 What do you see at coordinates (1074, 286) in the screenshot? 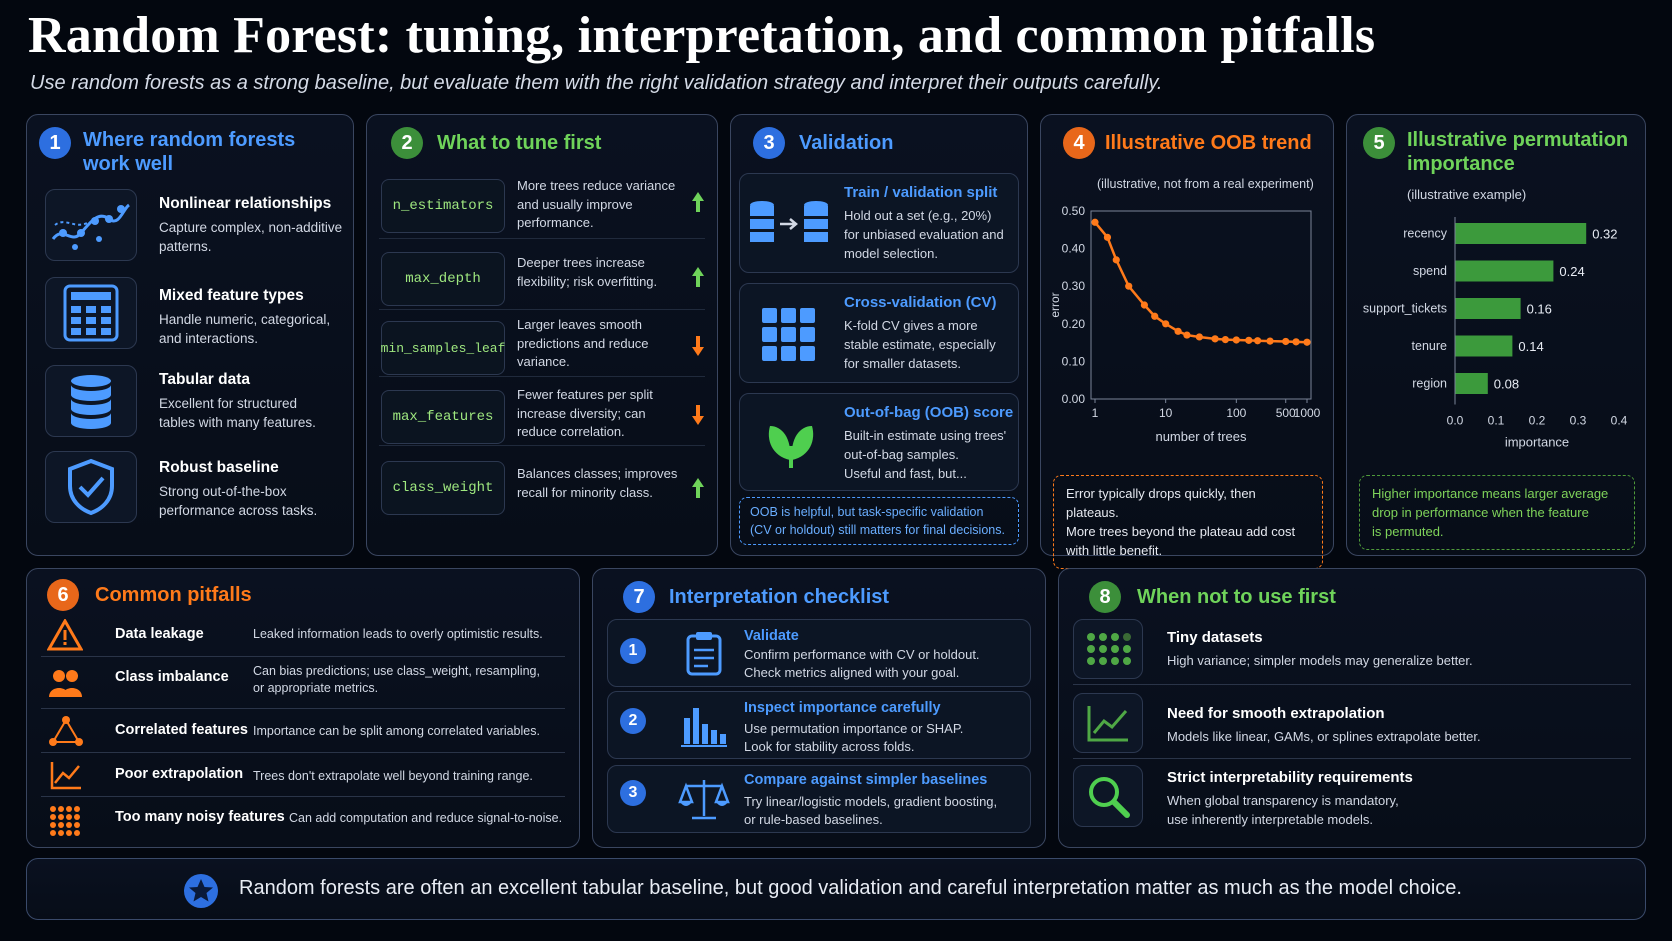
I see `y-tick-label: 0.30` at bounding box center [1074, 286].